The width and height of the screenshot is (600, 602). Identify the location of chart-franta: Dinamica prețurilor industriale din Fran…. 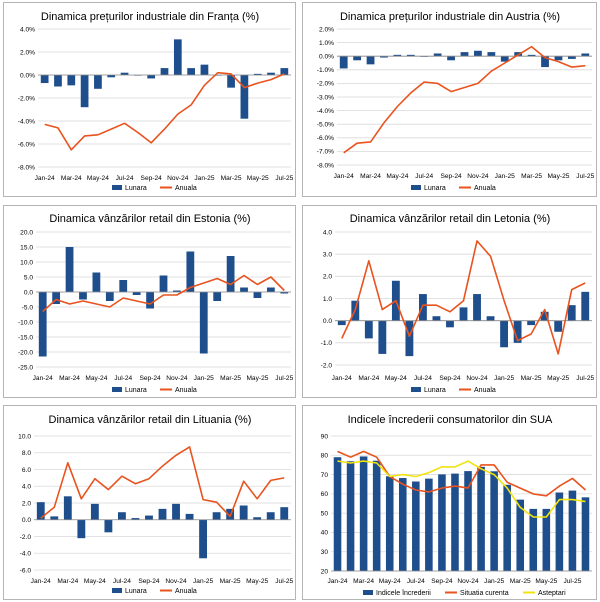
(156, 101).